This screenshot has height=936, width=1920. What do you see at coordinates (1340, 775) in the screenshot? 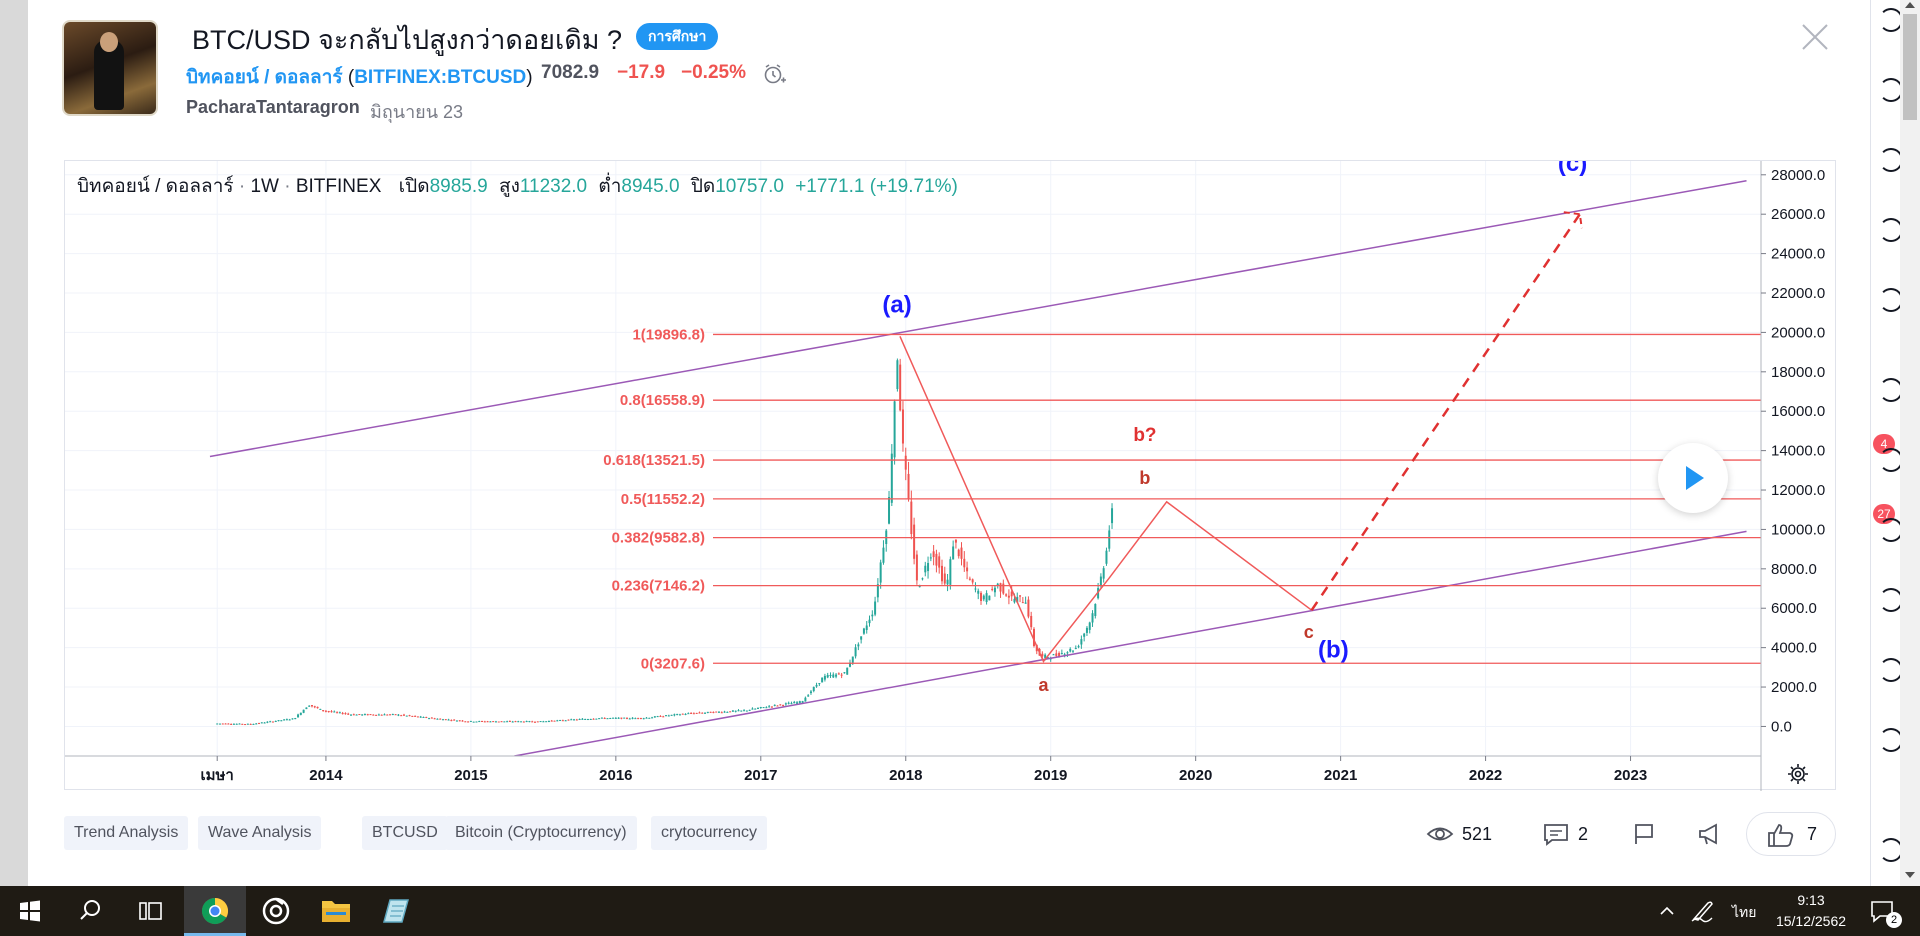
I see `x-tick-label: 2021` at bounding box center [1340, 775].